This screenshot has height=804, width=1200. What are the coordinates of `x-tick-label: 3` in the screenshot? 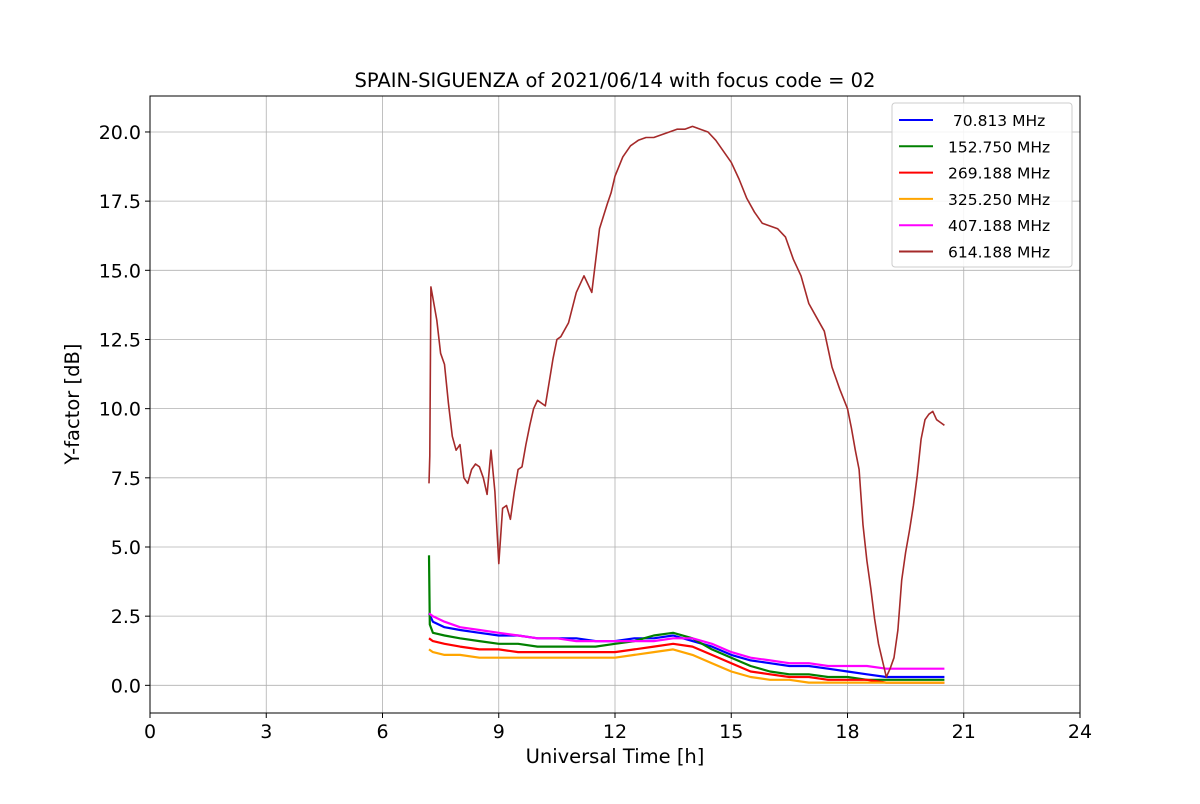 It's located at (266, 732).